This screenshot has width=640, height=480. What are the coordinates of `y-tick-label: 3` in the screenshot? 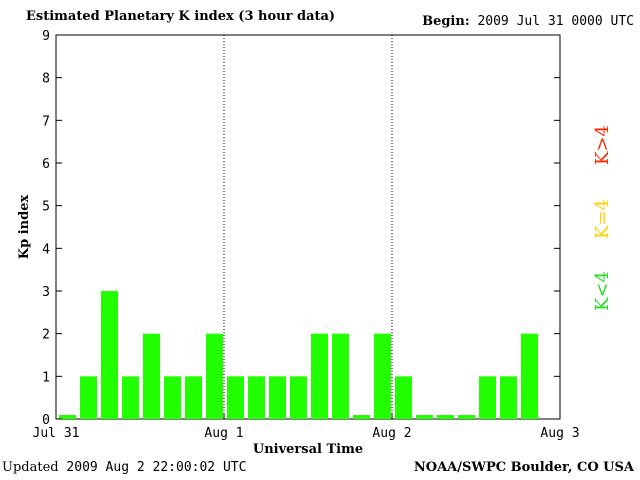 It's located at (46, 292).